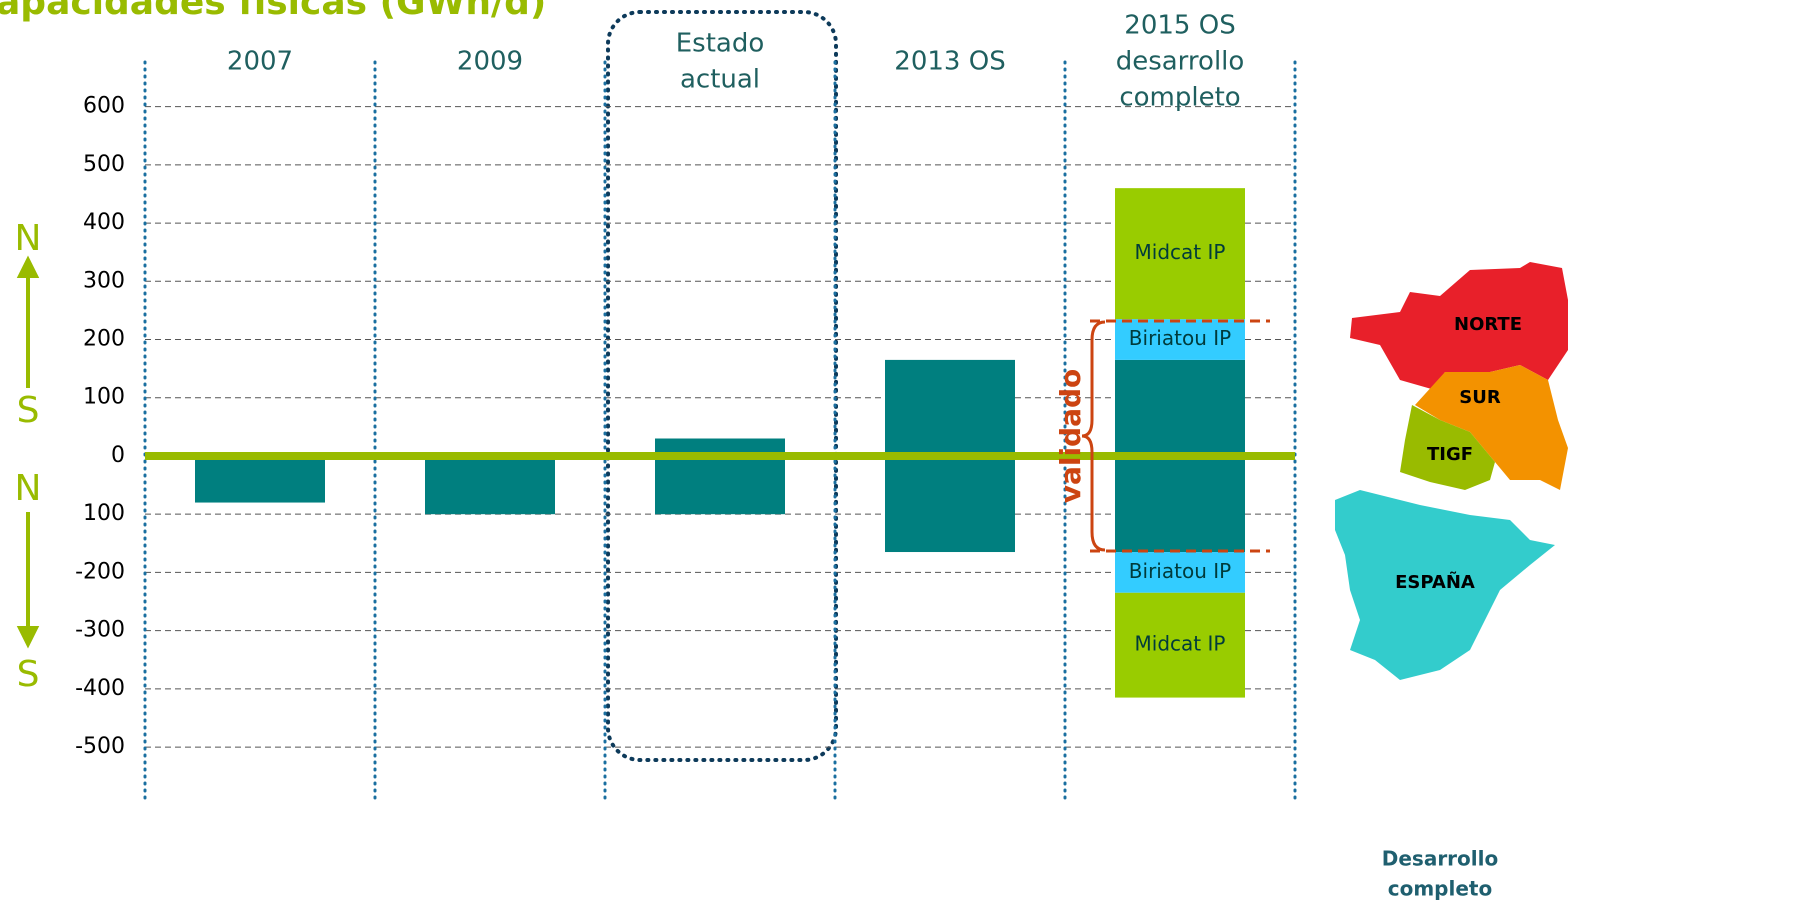 The height and width of the screenshot is (914, 1807). Describe the element at coordinates (100, 746) in the screenshot. I see `y-tick-label: -500` at that location.